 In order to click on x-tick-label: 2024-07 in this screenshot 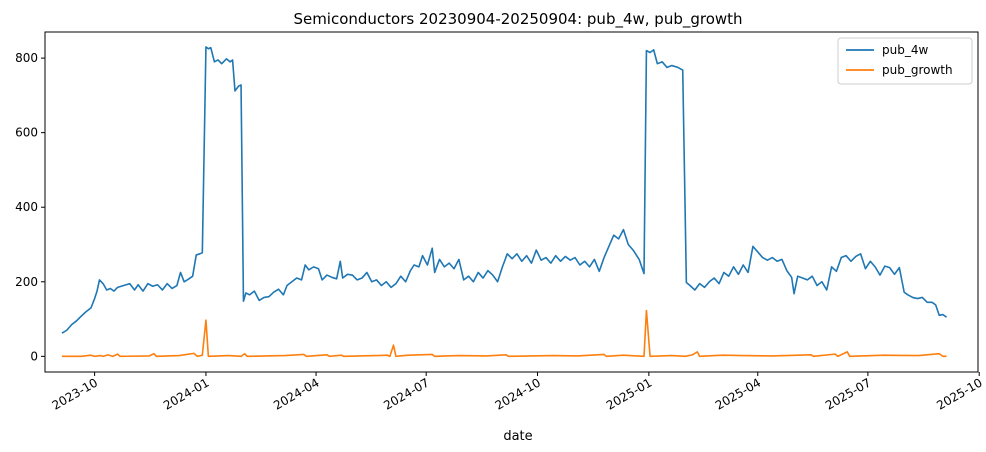, I will do `click(406, 393)`.